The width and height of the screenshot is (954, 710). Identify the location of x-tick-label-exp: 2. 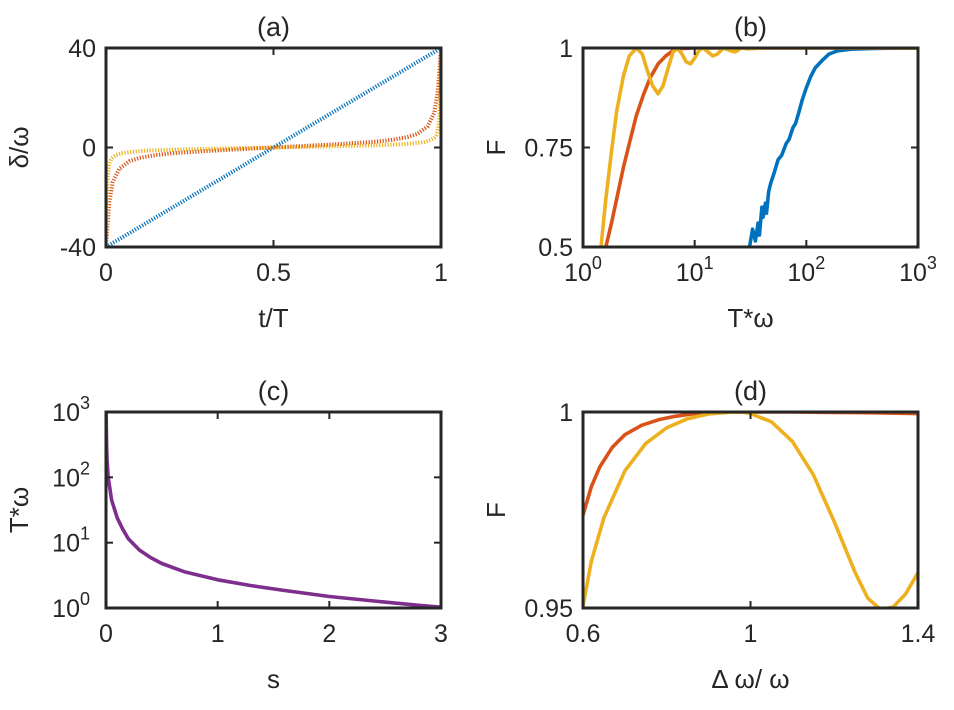
(820, 263).